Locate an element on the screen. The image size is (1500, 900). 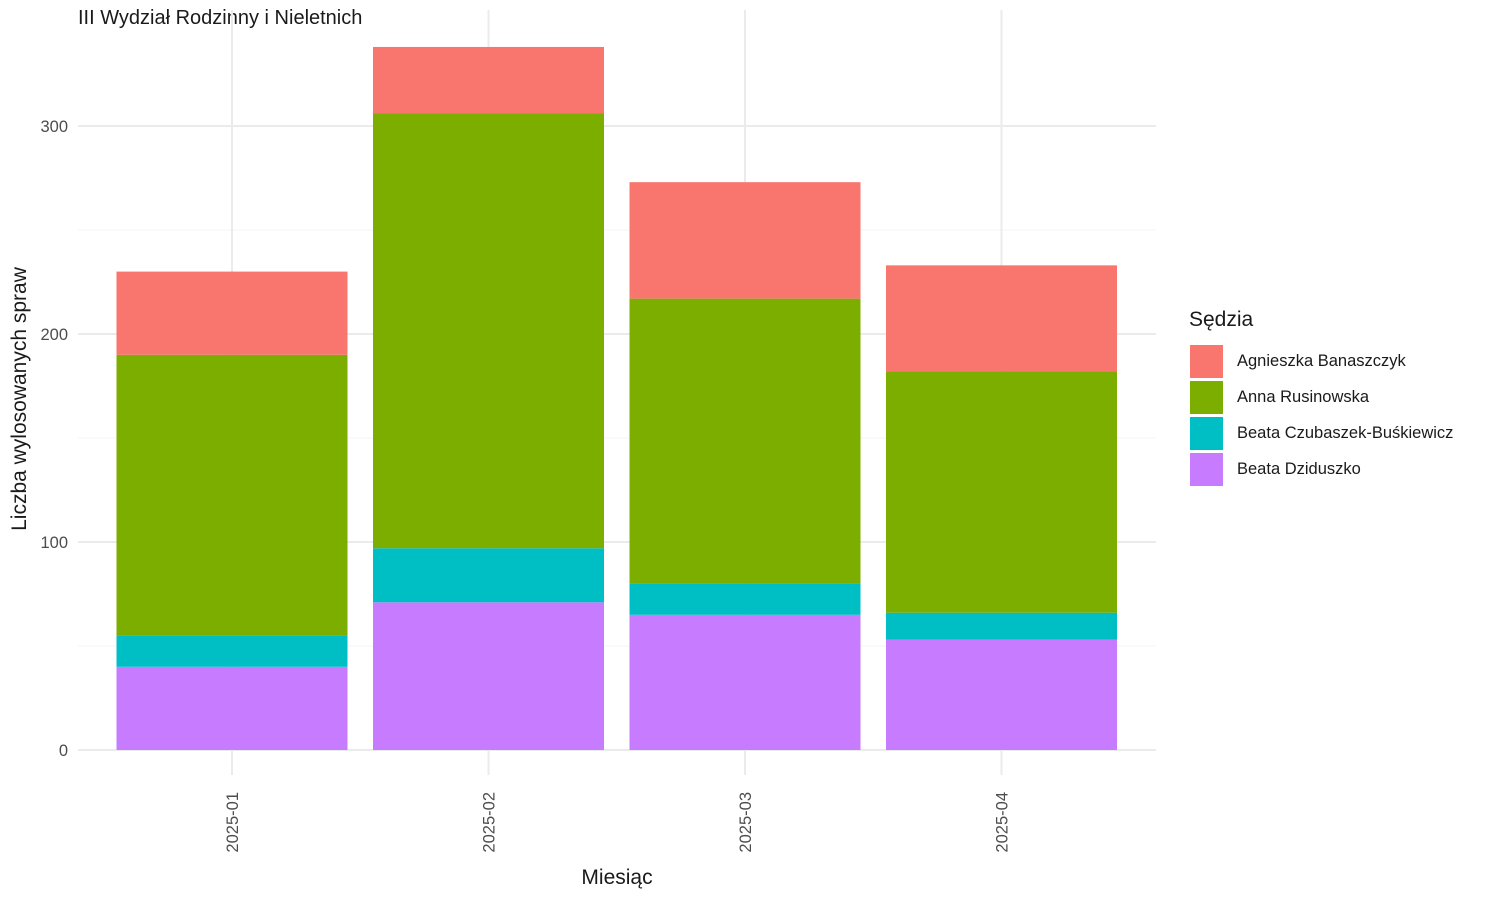
legend-item: Agnieszka Banaszczyk is located at coordinates (1321, 361).